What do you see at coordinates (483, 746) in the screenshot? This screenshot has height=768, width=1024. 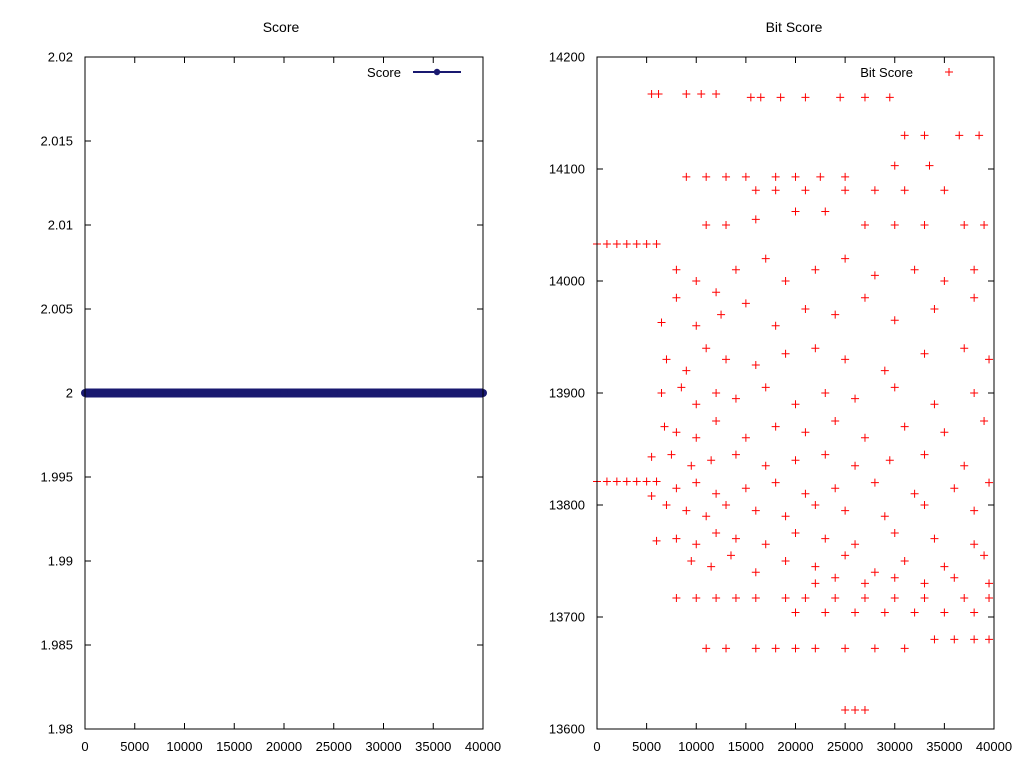 I see `x-tick-label: 40000` at bounding box center [483, 746].